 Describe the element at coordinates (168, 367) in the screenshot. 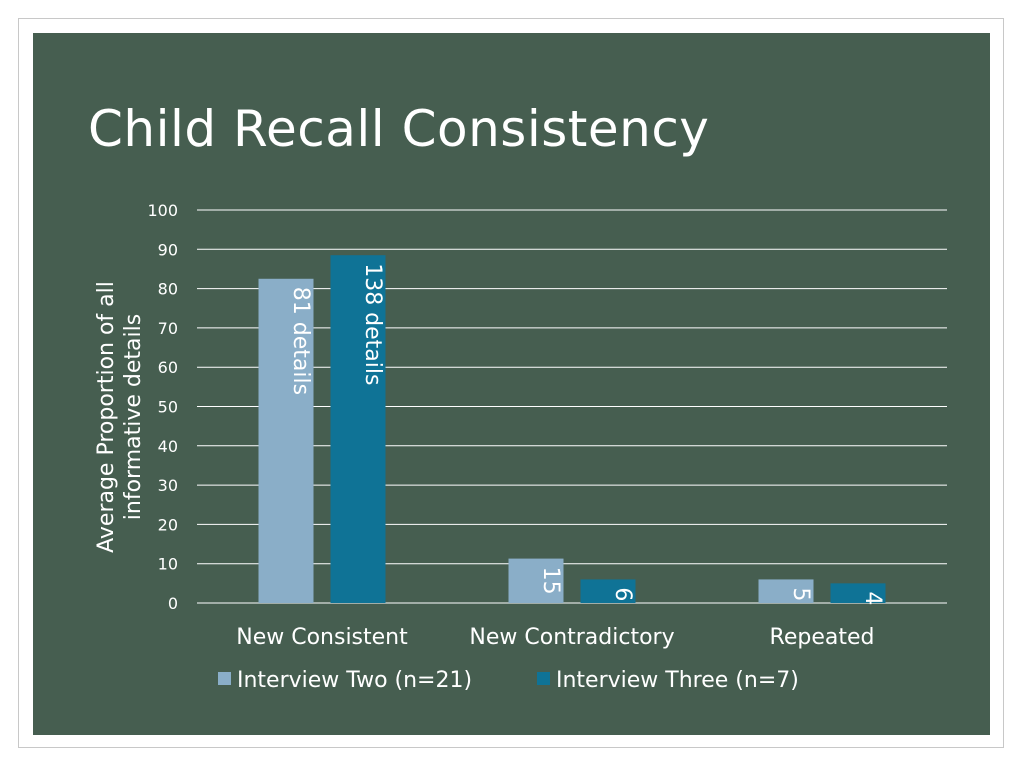

I see `y-tick-label: 60` at that location.